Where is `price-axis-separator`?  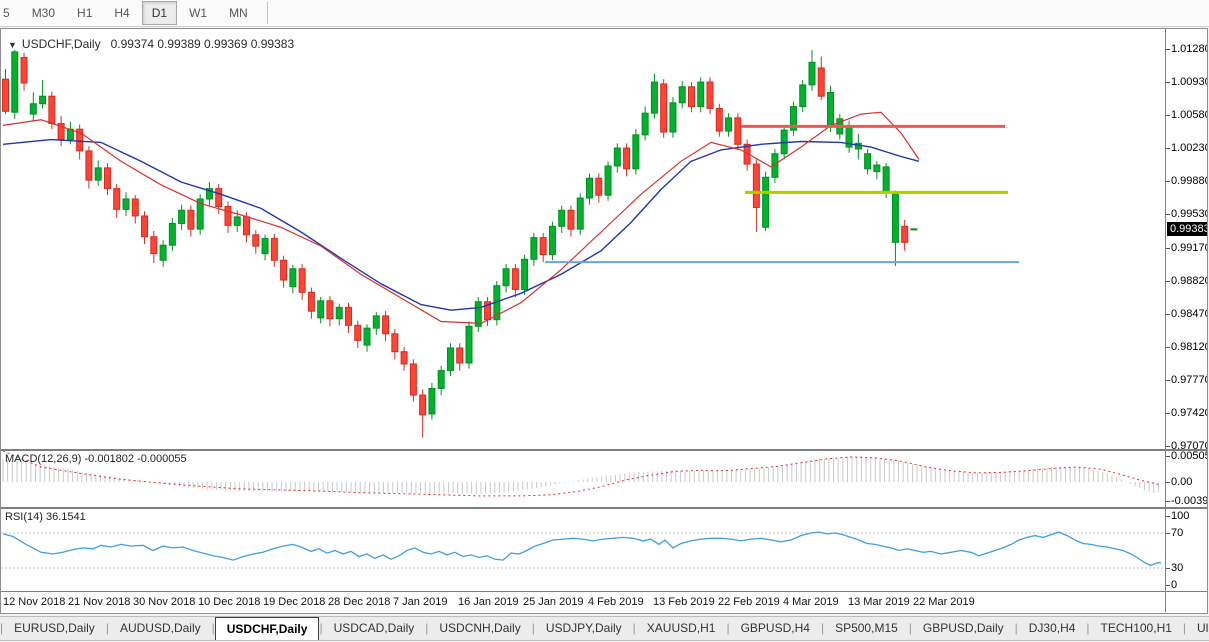 price-axis-separator is located at coordinates (1165, 239).